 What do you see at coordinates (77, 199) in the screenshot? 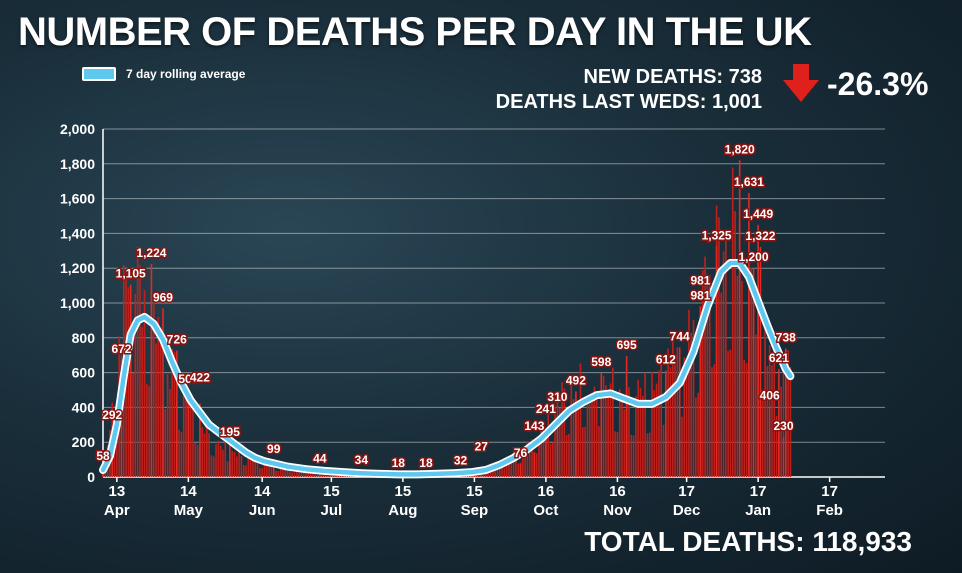
I see `y-tick-label: 1,600` at bounding box center [77, 199].